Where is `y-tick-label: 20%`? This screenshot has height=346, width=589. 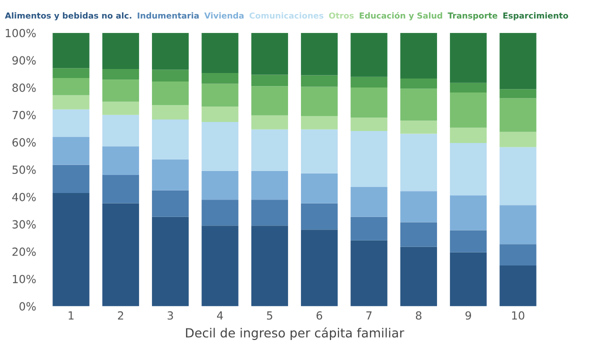 y-tick-label: 20% is located at coordinates (24, 252).